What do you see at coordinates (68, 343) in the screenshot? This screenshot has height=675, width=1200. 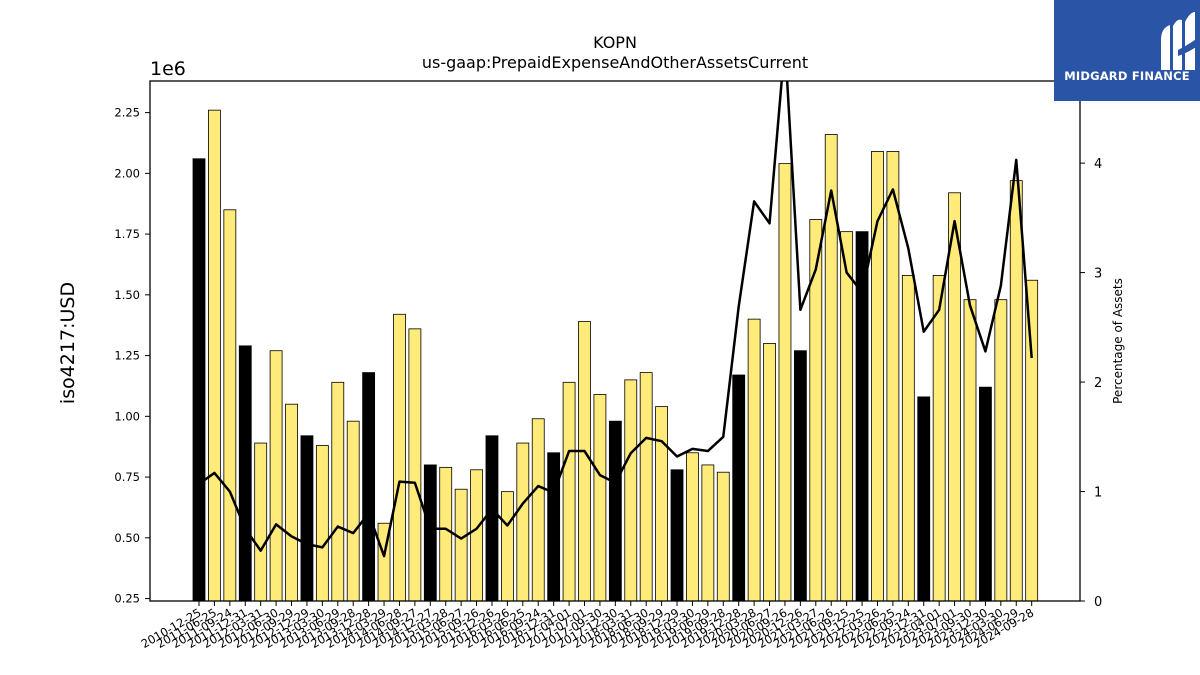 I see `y-axis-label: iso4217:USD` at bounding box center [68, 343].